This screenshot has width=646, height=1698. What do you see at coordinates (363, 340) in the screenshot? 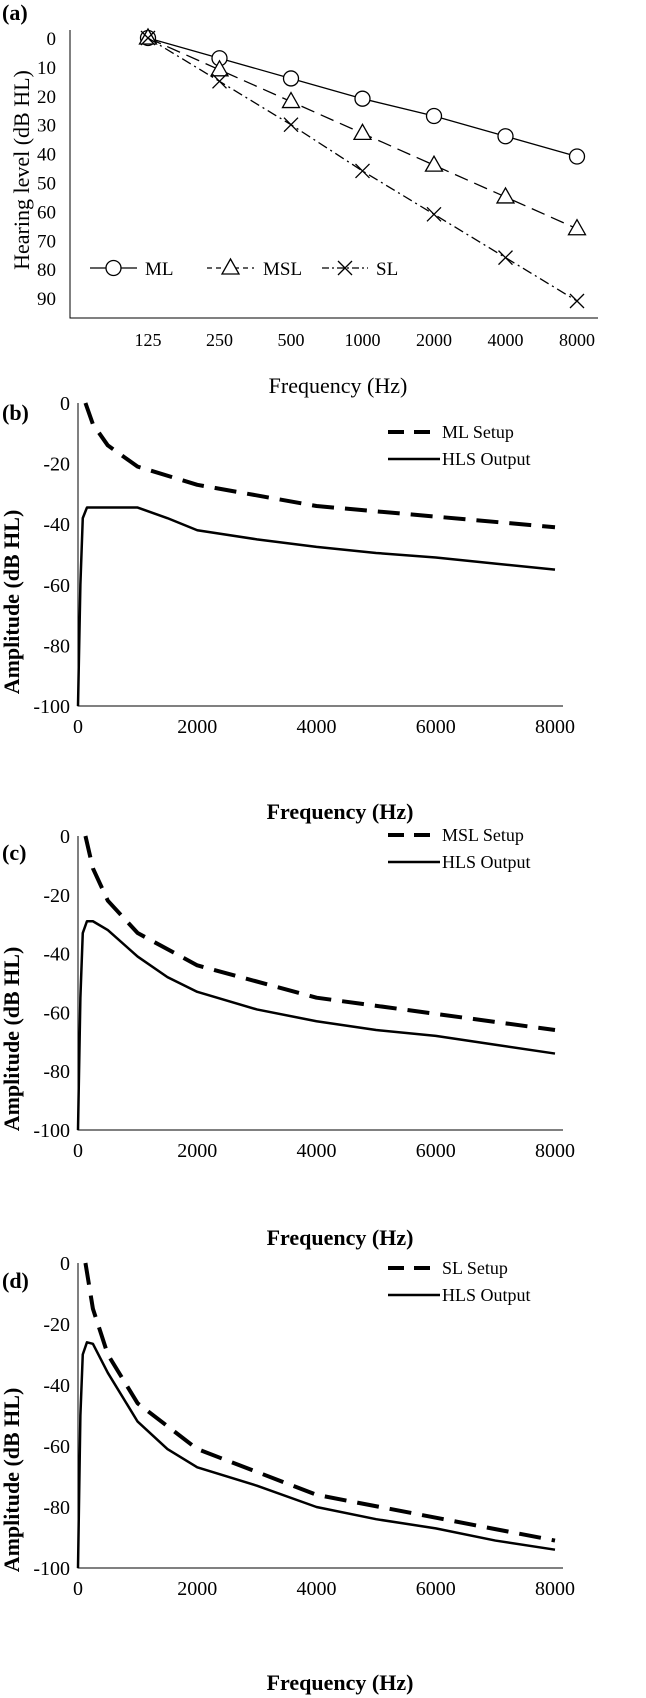
I see `x-tick-label: 1000` at bounding box center [363, 340].